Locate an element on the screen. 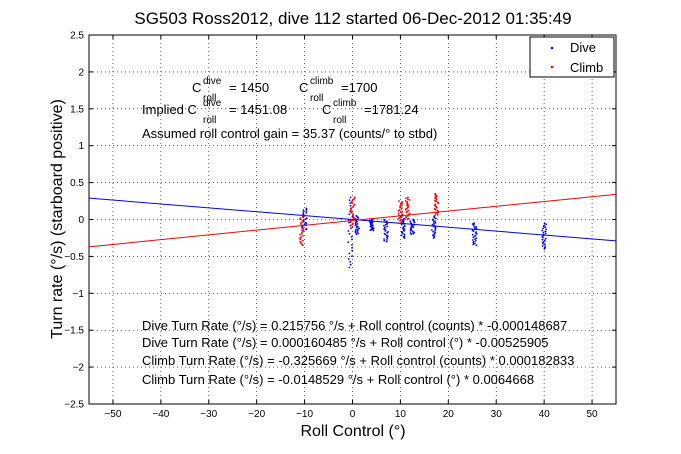  y-tick-label: −2 is located at coordinates (79, 368).